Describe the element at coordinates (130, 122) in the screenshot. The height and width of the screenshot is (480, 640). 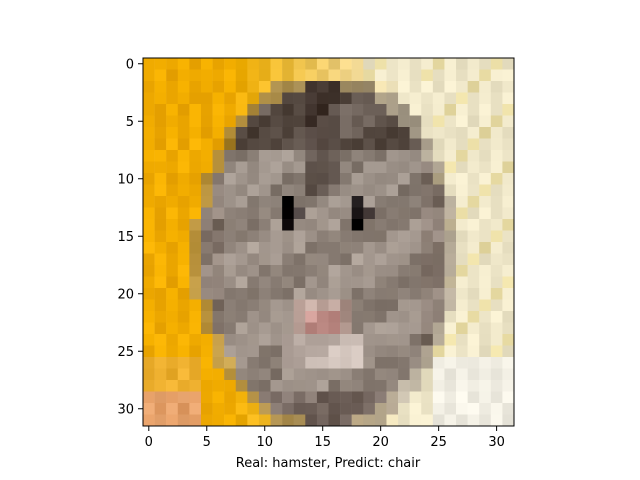
I see `y-tick-label: 5` at that location.